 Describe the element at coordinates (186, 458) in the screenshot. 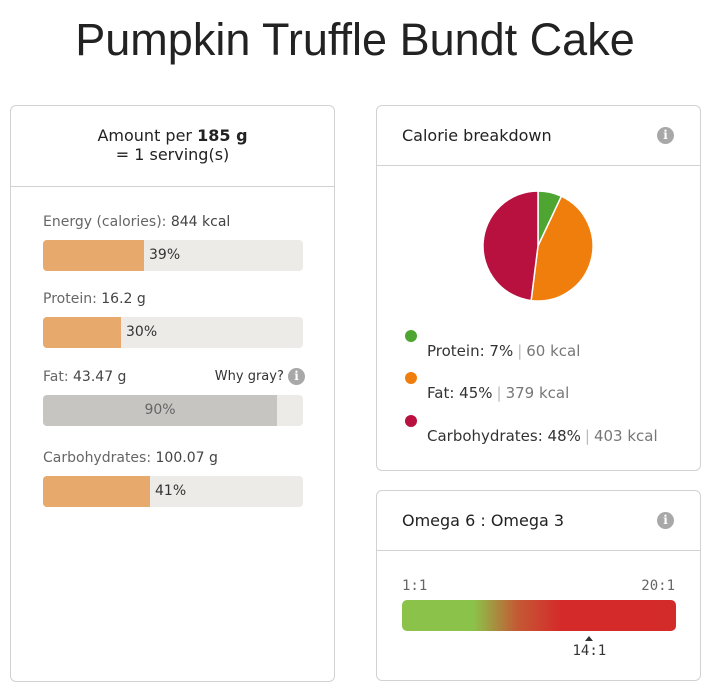

I see `nutrient-value: 100.07 g` at that location.